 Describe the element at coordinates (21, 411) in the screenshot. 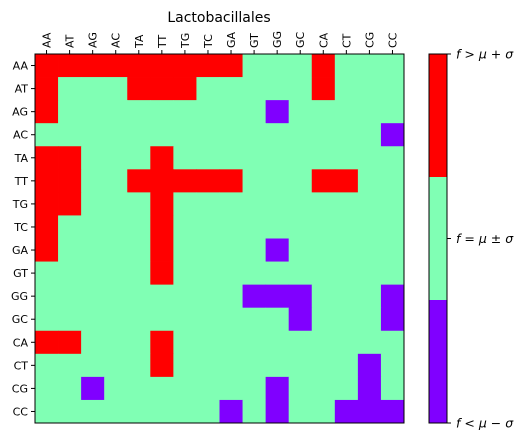

I see `y-tick-label: CC` at that location.